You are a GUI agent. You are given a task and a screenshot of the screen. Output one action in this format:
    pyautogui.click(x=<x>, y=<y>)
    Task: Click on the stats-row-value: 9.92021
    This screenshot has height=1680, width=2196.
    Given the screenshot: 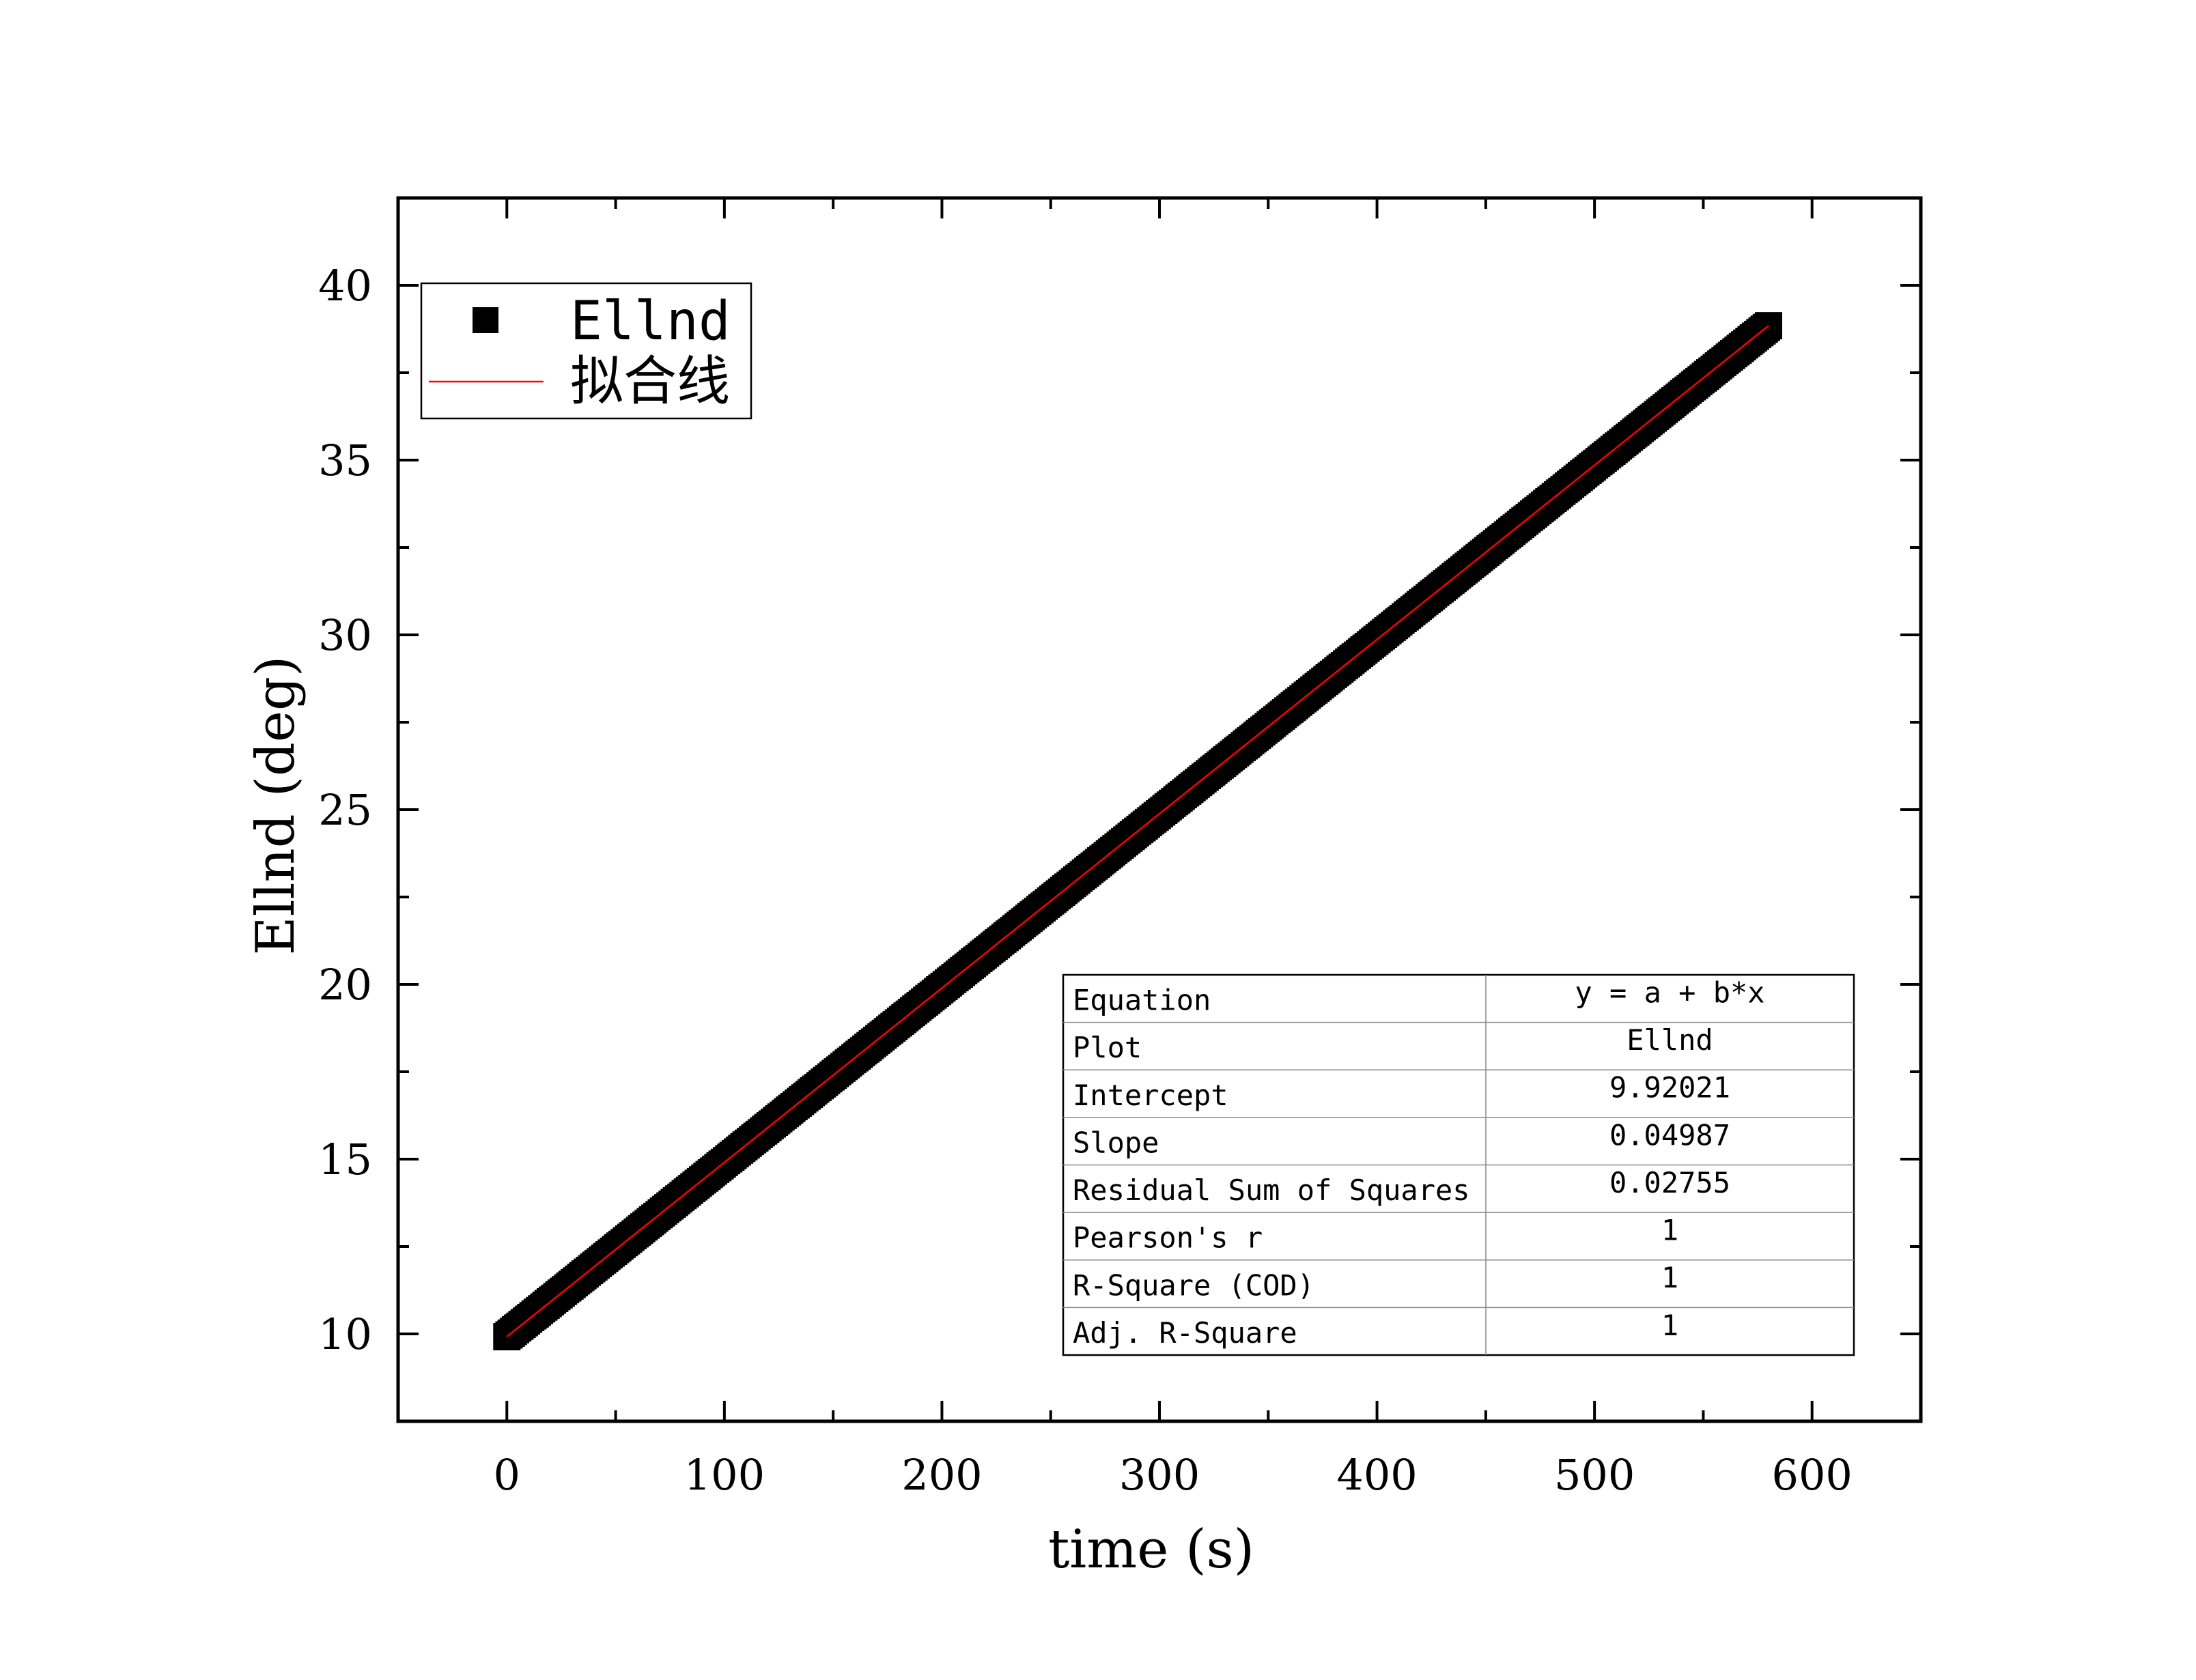 What is the action you would take?
    pyautogui.click(x=1670, y=1088)
    